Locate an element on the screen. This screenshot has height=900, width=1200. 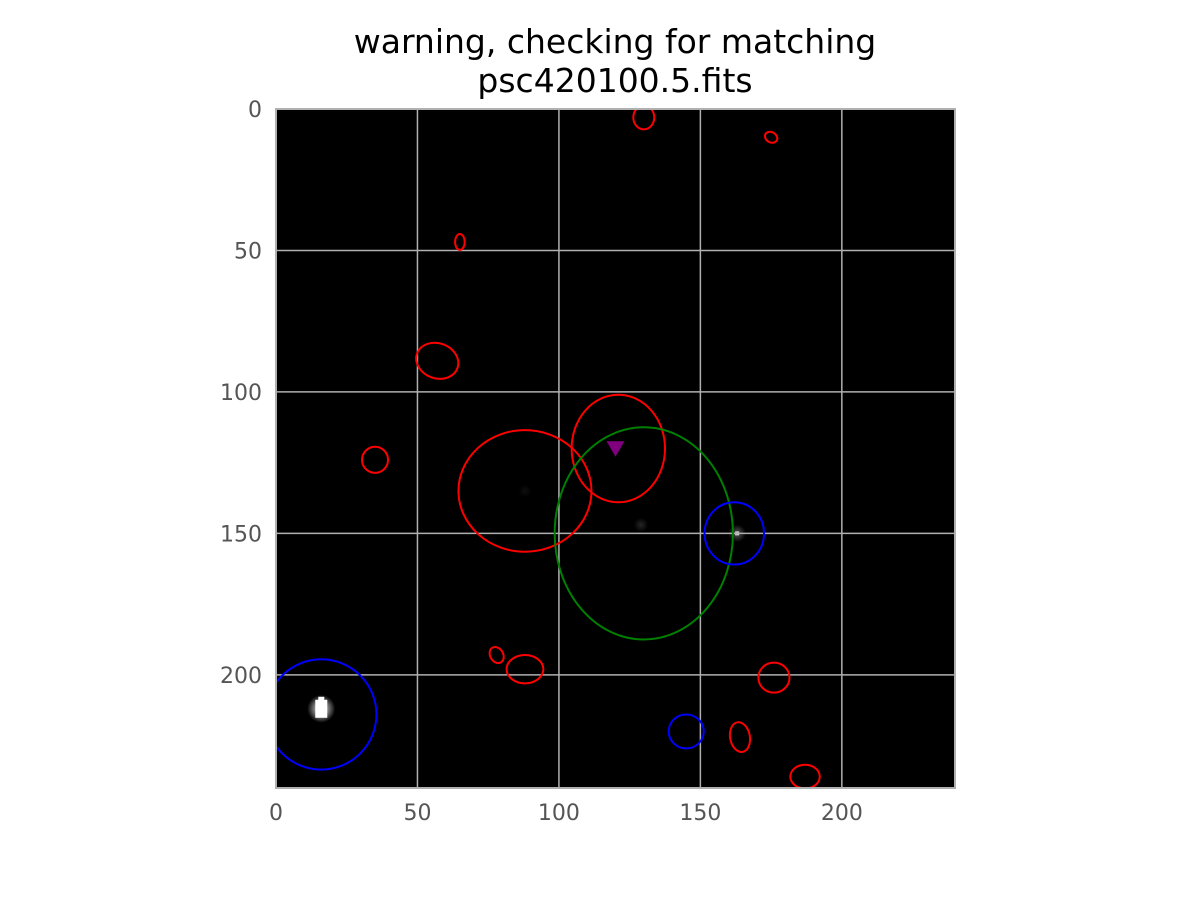
chart-title-line-2: psc420100.5.fits is located at coordinates (615, 80).